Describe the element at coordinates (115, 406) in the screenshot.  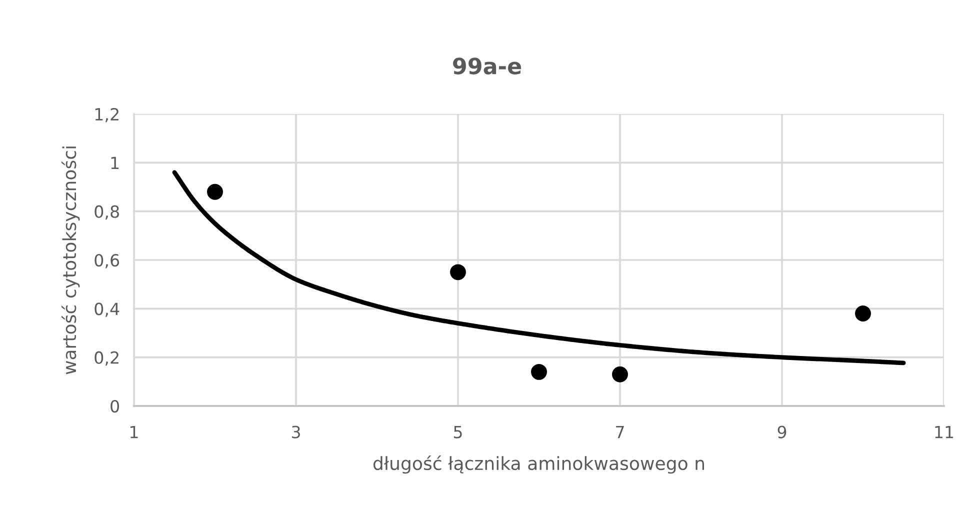
I see `y-tick-label: 0` at that location.